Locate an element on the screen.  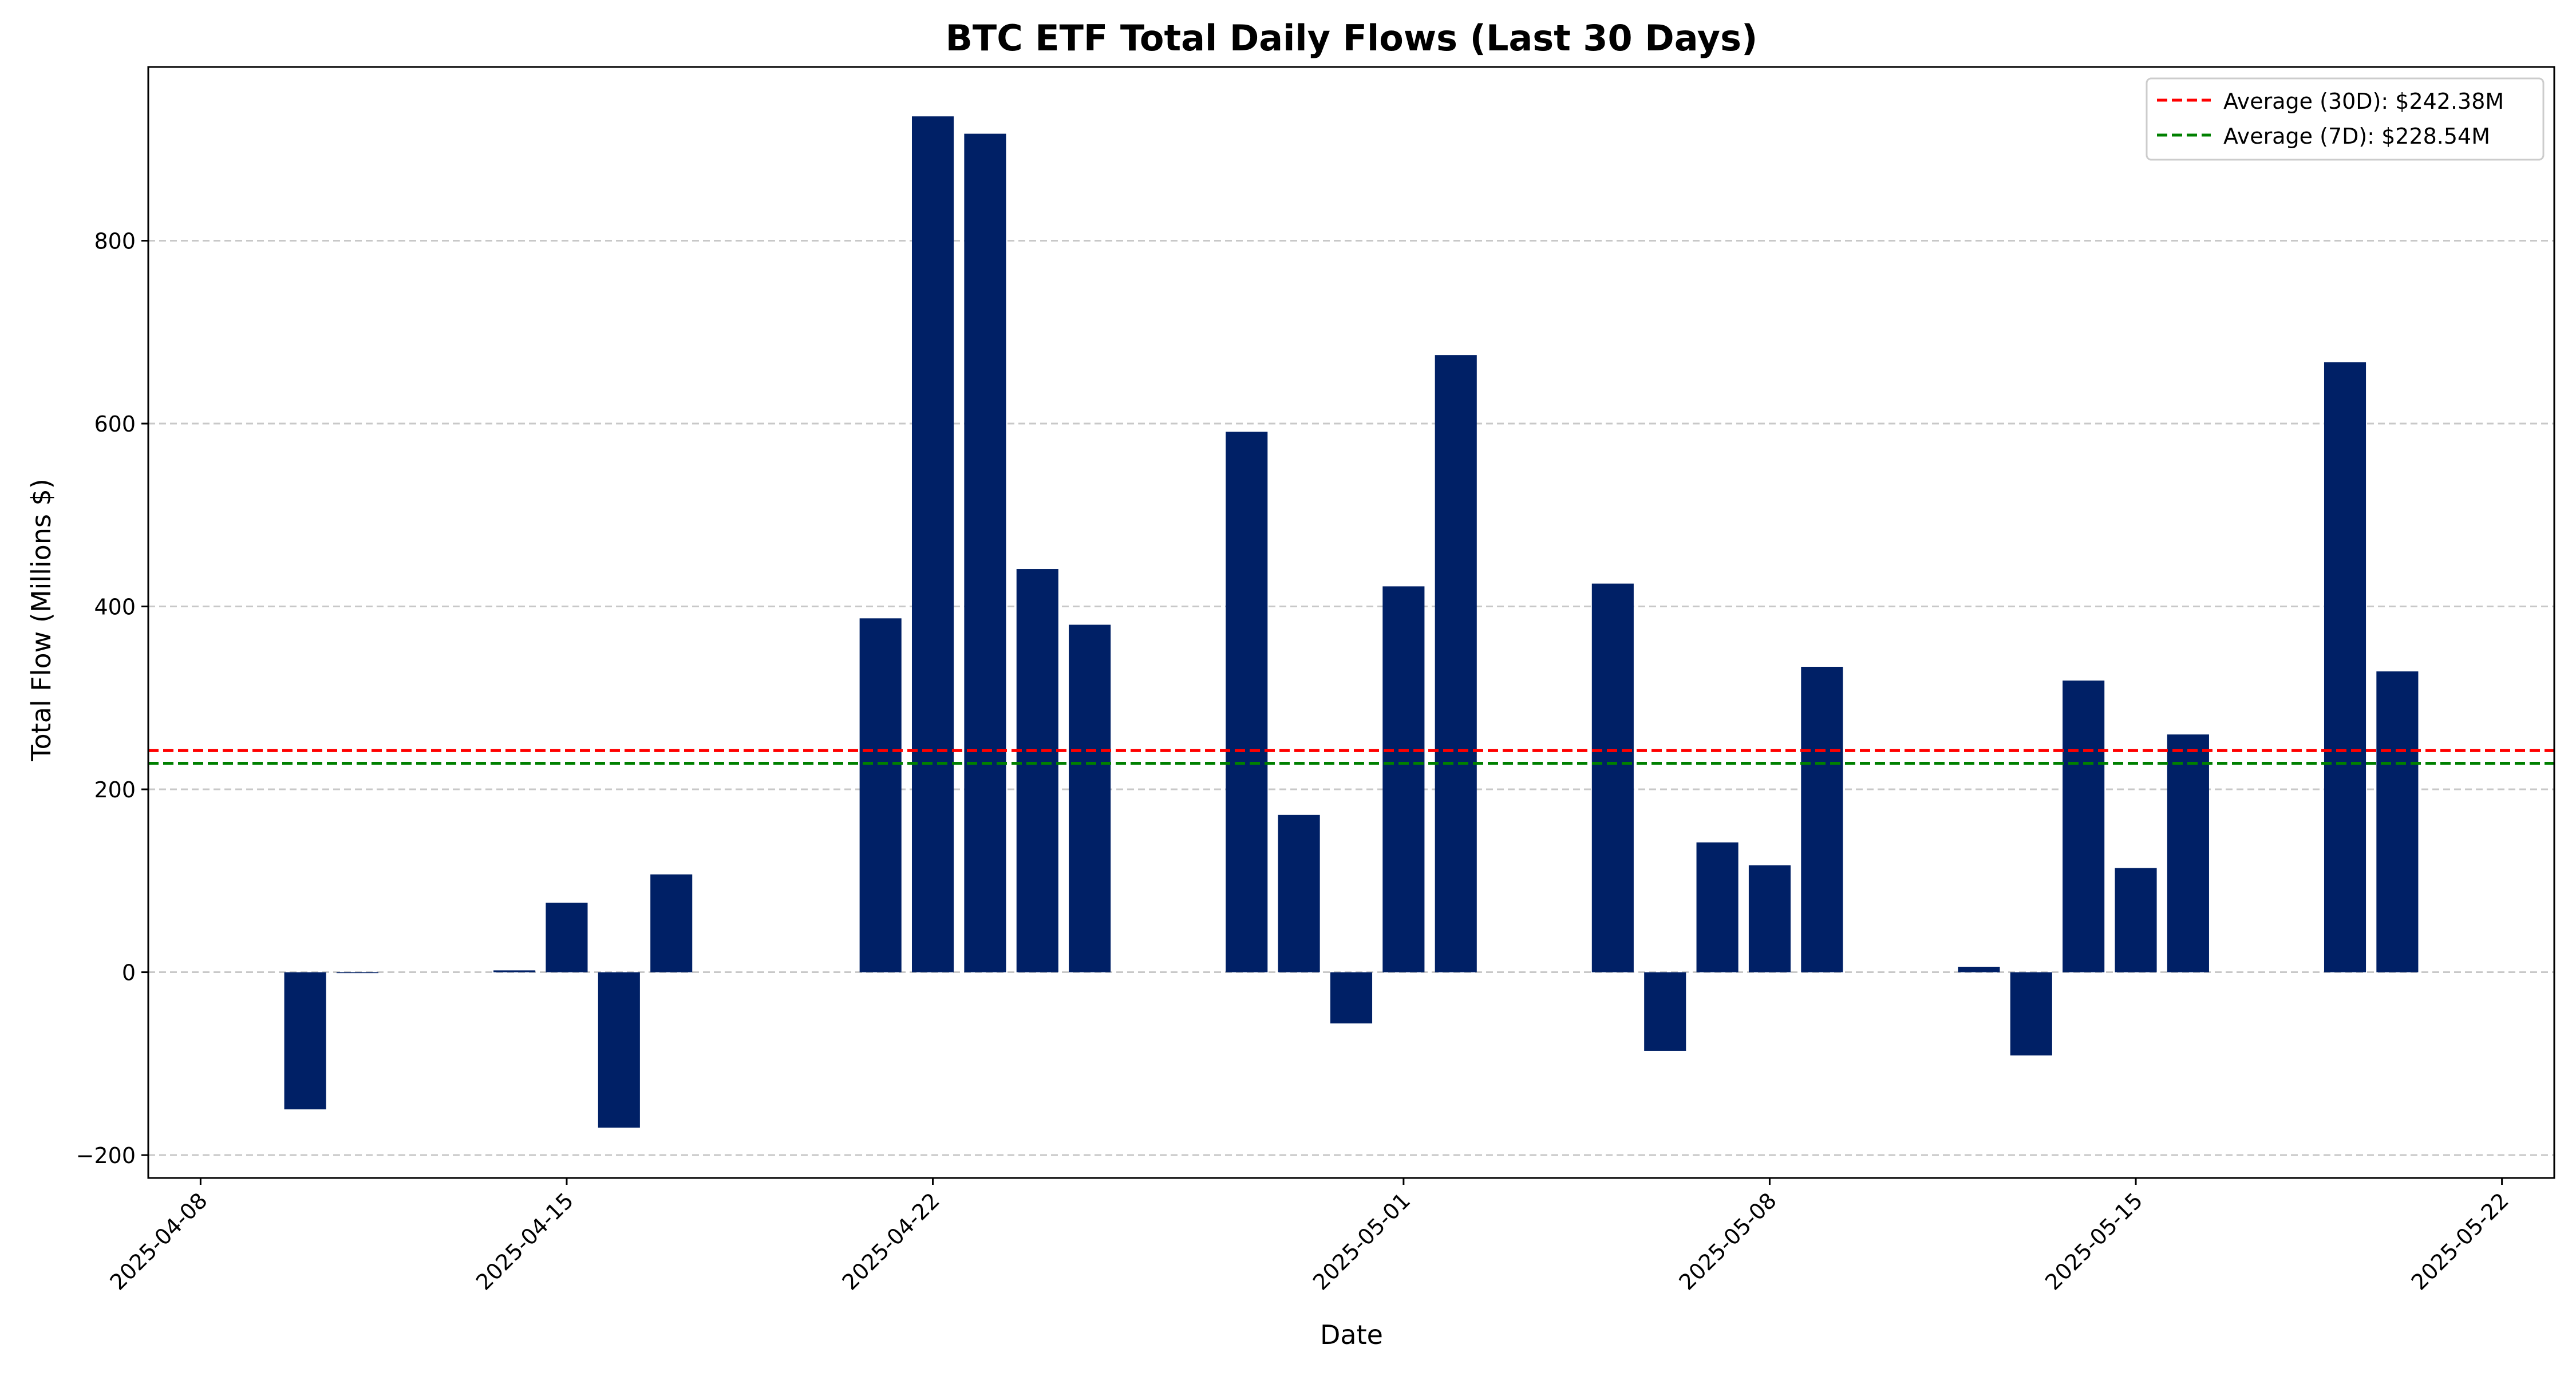
x-tick-label: 2025-04-08 is located at coordinates (158, 1241).